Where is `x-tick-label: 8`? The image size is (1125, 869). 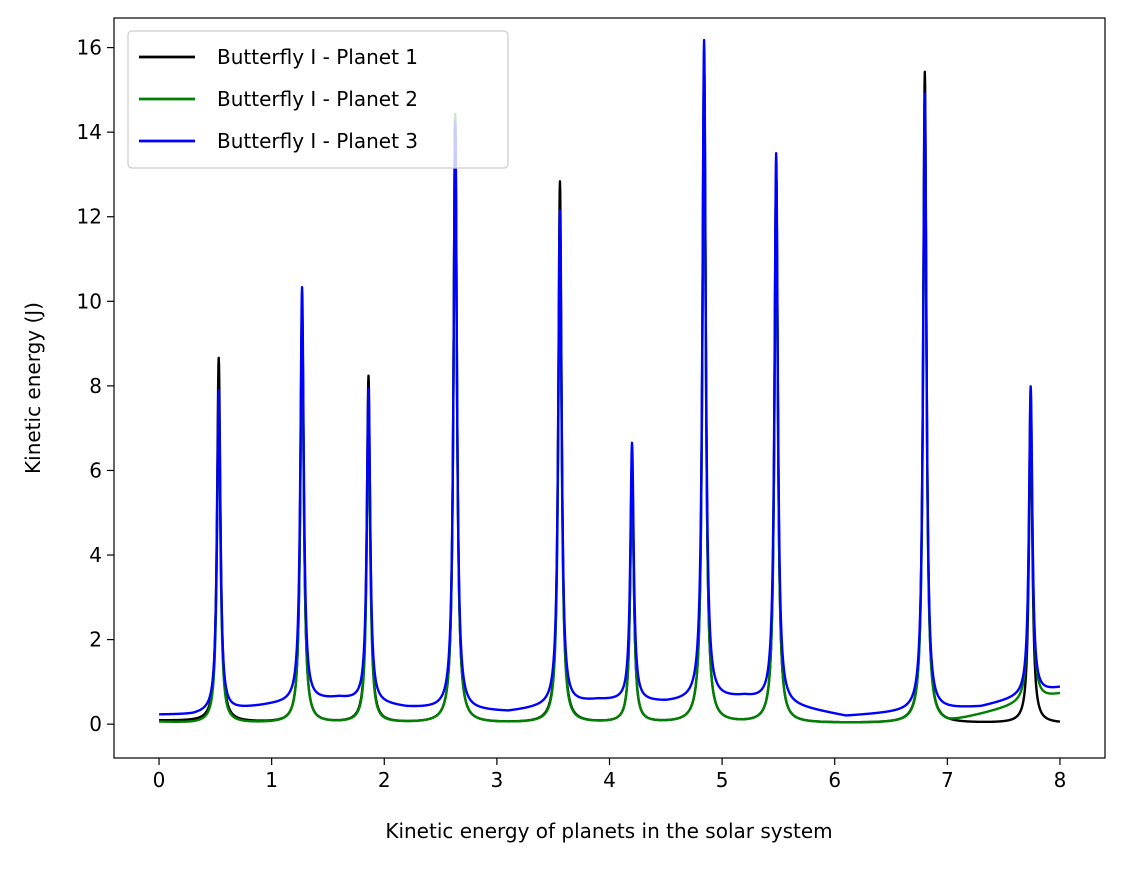
x-tick-label: 8 is located at coordinates (1060, 780).